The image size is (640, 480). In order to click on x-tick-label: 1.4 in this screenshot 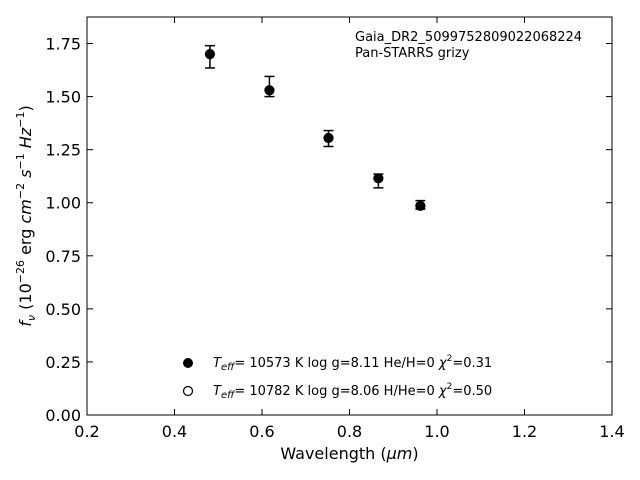, I will do `click(611, 431)`.